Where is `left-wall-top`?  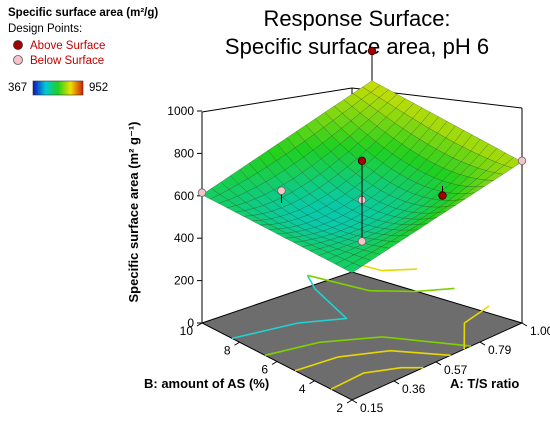
left-wall-top is located at coordinates (277, 100).